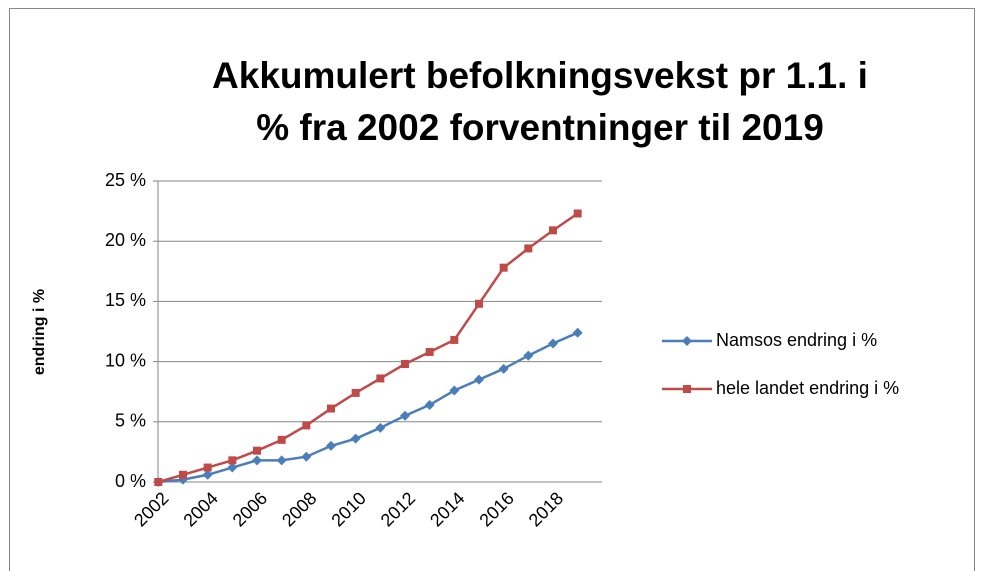 The image size is (984, 571). What do you see at coordinates (546, 509) in the screenshot?
I see `x-tick-label: 2018` at bounding box center [546, 509].